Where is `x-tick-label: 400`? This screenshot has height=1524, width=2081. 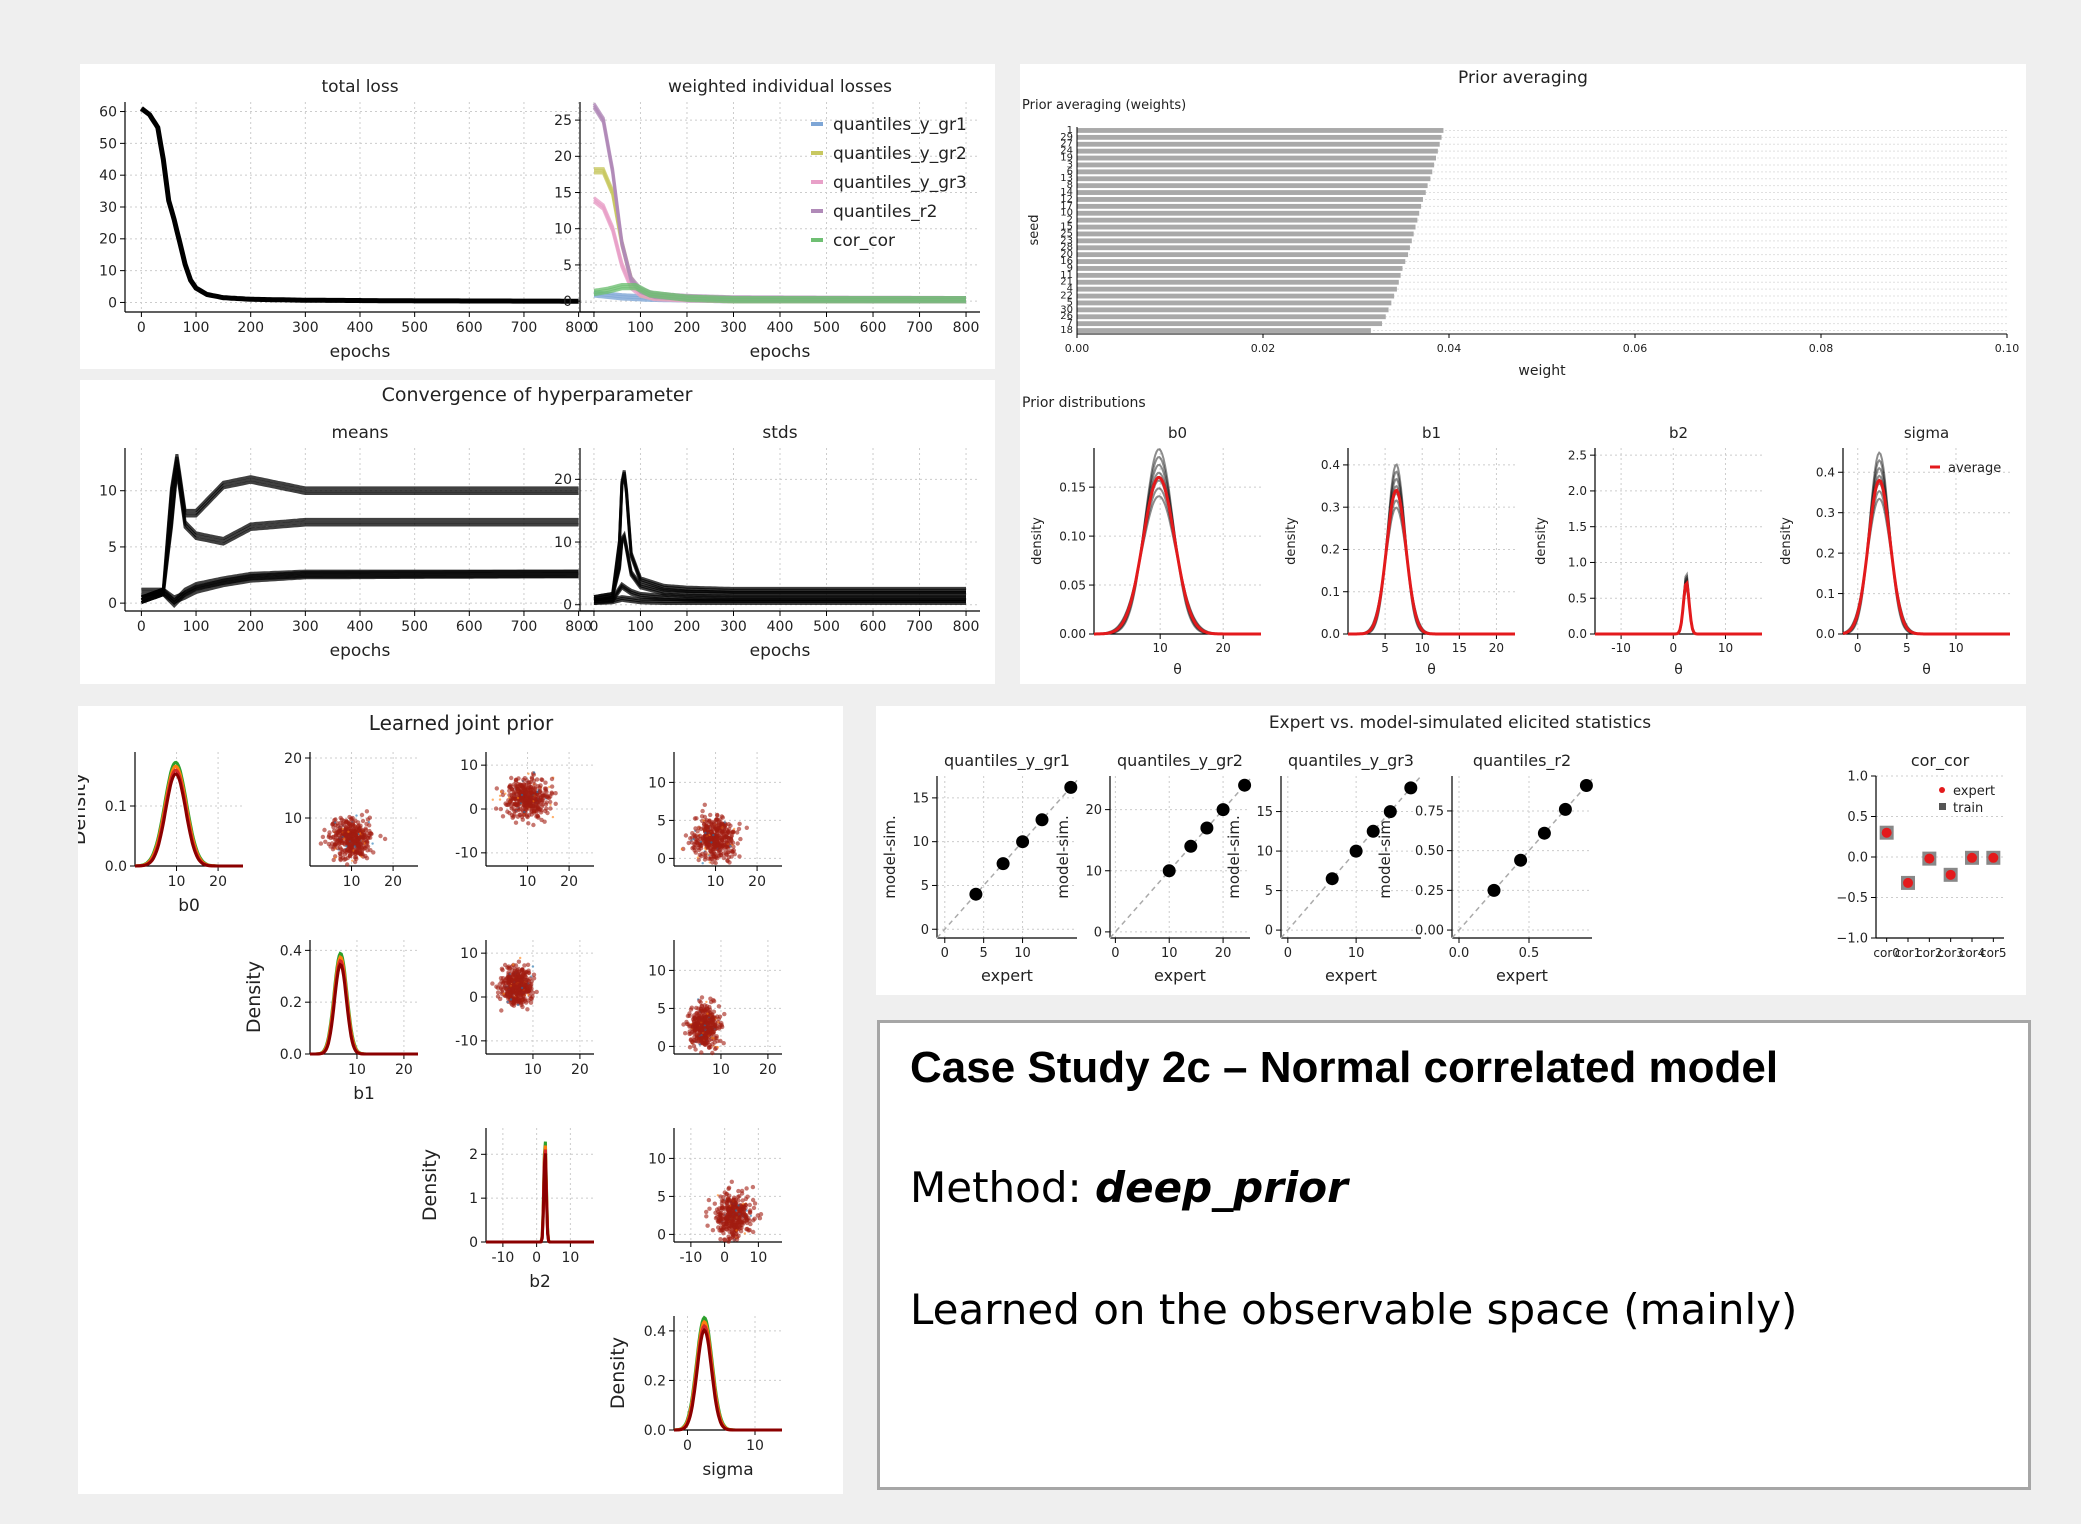 x-tick-label: 400 is located at coordinates (360, 328).